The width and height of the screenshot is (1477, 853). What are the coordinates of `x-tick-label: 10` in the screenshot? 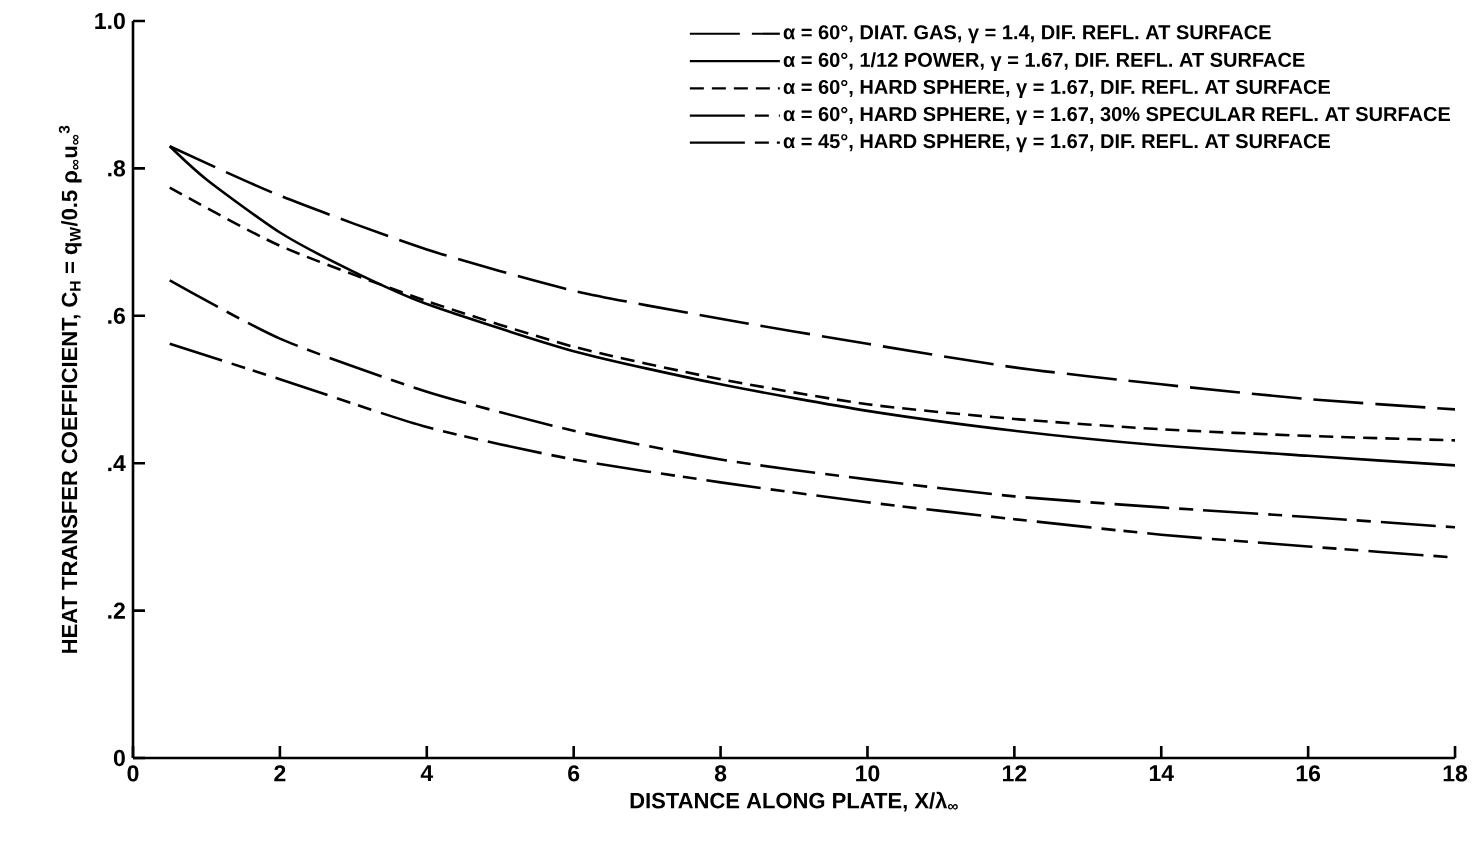 It's located at (868, 773).